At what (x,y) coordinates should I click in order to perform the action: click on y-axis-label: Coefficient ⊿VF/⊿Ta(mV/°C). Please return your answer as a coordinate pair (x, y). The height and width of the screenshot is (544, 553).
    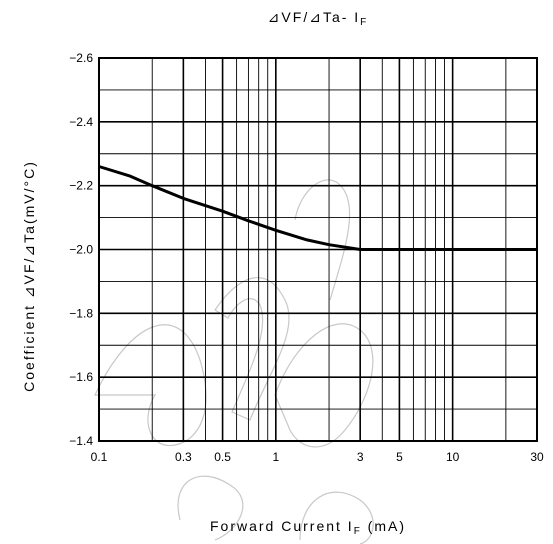
    Looking at the image, I should click on (29, 276).